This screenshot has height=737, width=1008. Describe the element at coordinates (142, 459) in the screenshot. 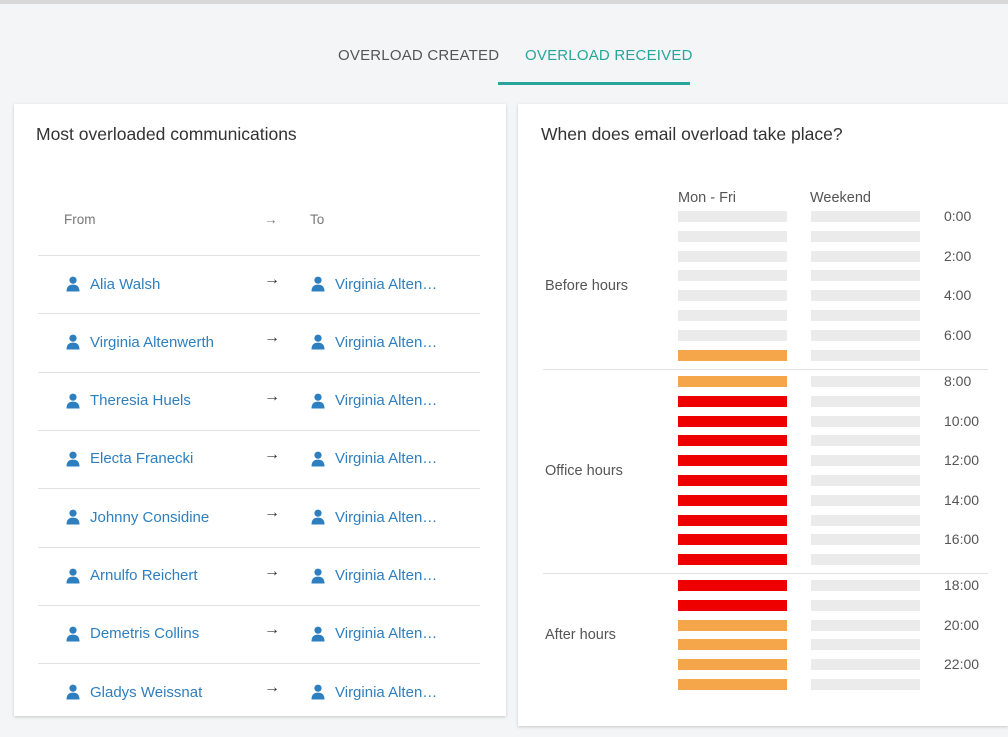

I see `from-person-name: Electa Franecki` at that location.